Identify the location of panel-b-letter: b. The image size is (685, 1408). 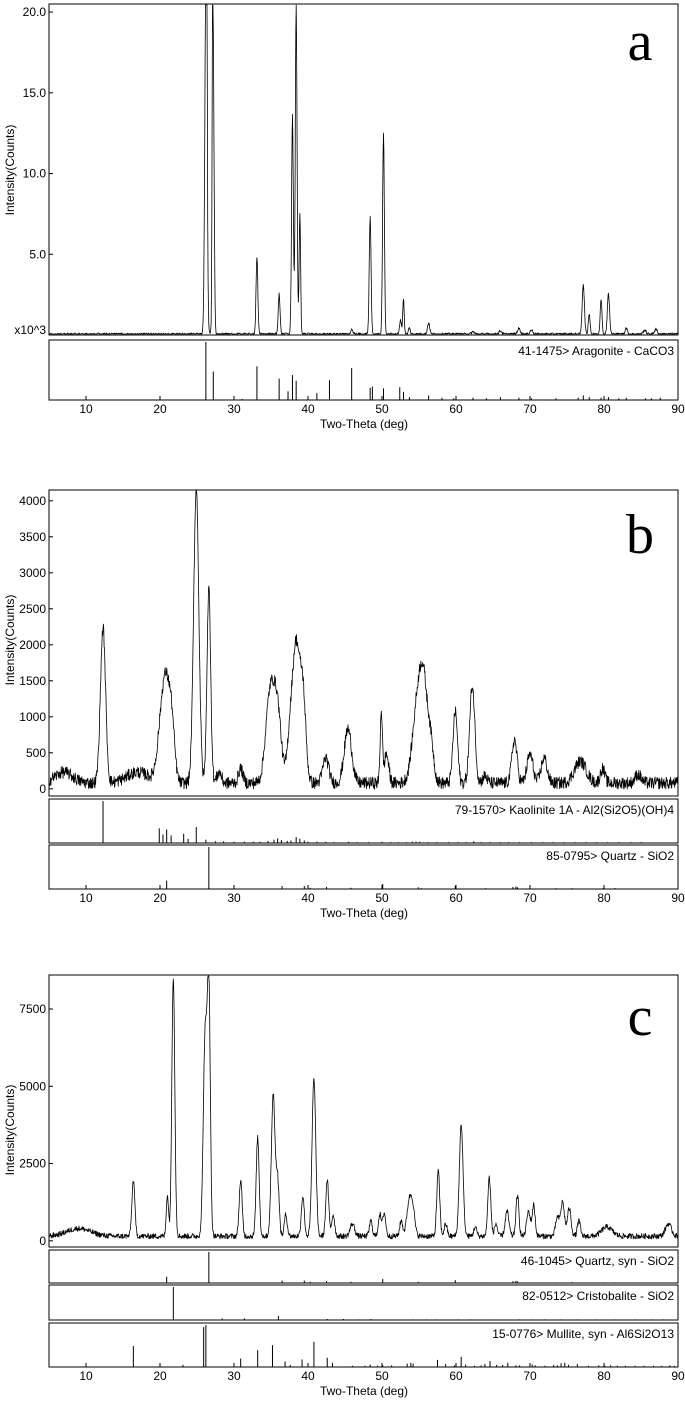
(640, 535).